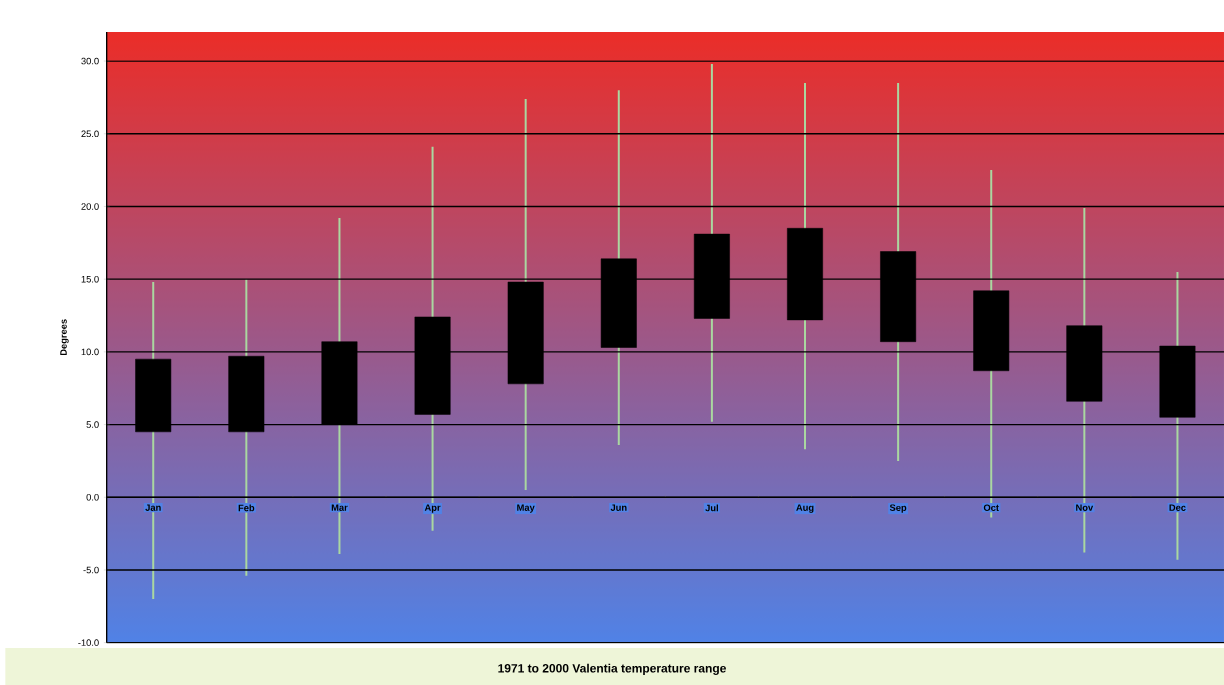  I want to click on y-tick-label: 20.0, so click(90, 206).